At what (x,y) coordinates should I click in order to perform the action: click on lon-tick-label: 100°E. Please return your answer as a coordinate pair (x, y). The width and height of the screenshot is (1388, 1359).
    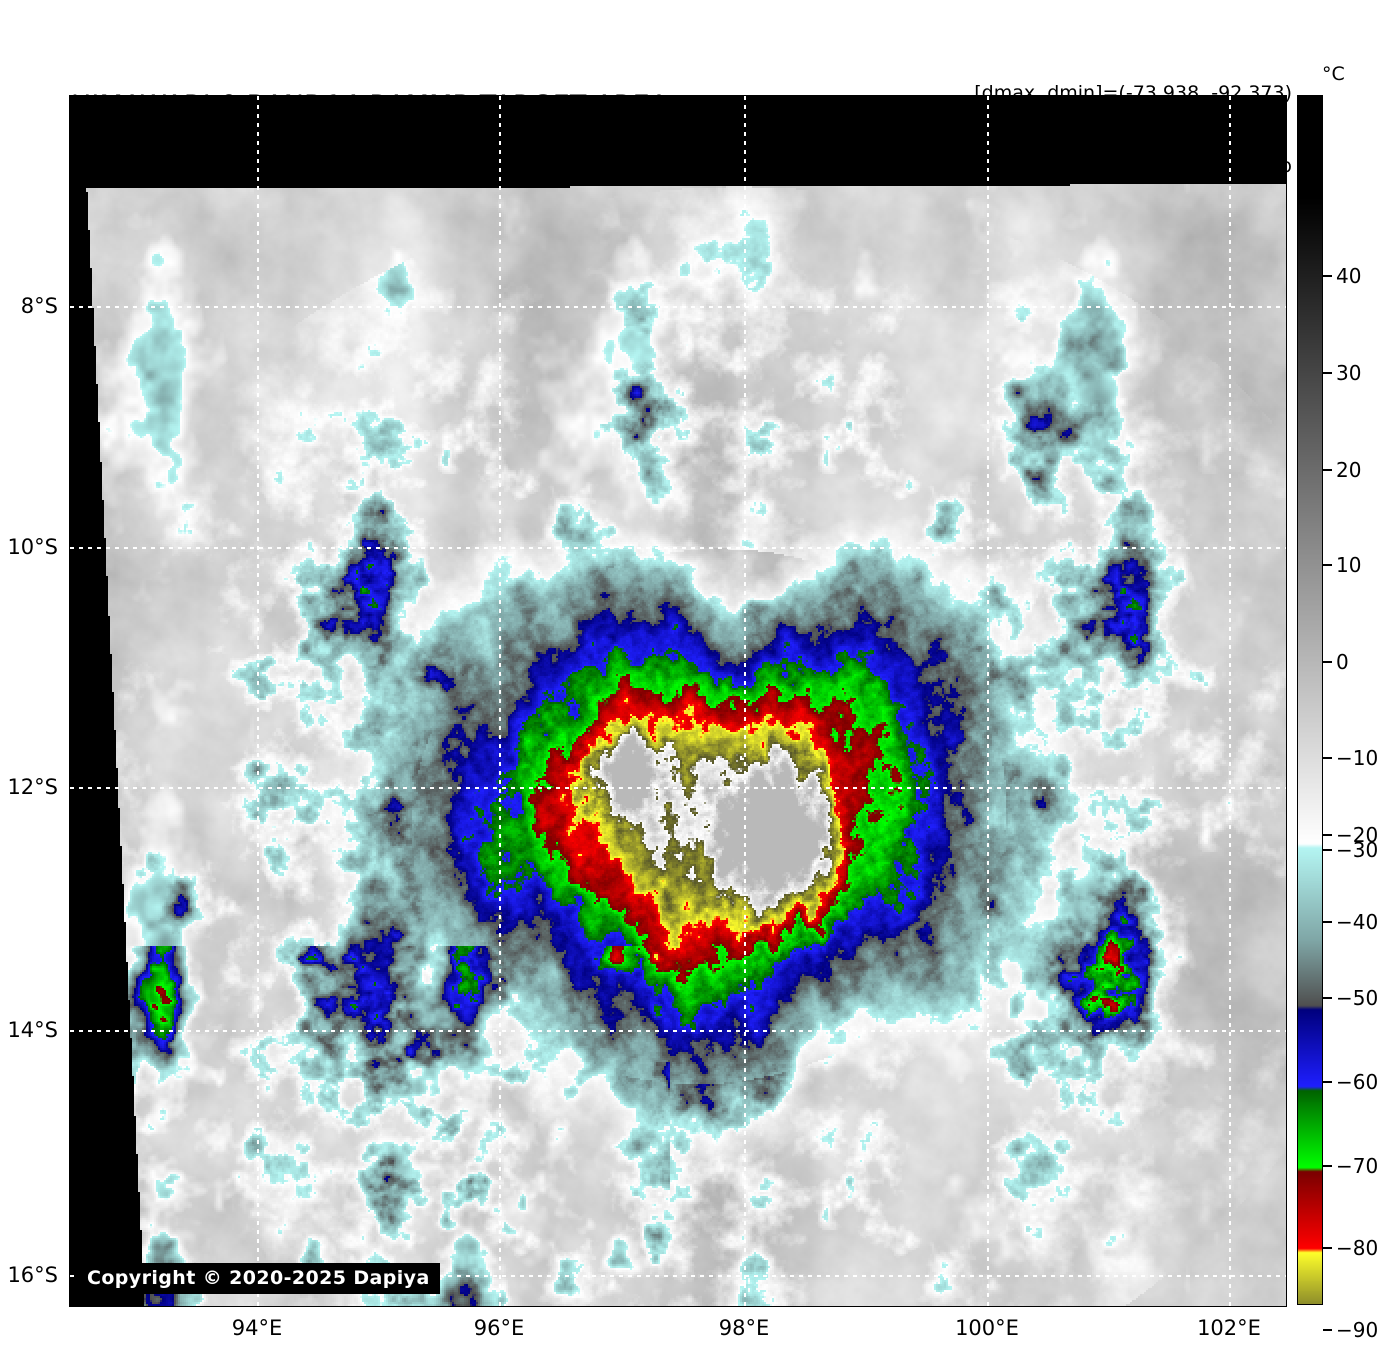
    Looking at the image, I should click on (987, 1328).